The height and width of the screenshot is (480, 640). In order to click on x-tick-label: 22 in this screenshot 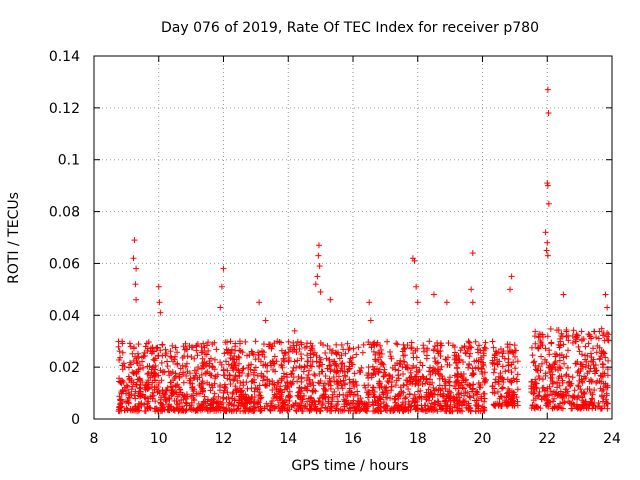, I will do `click(547, 439)`.